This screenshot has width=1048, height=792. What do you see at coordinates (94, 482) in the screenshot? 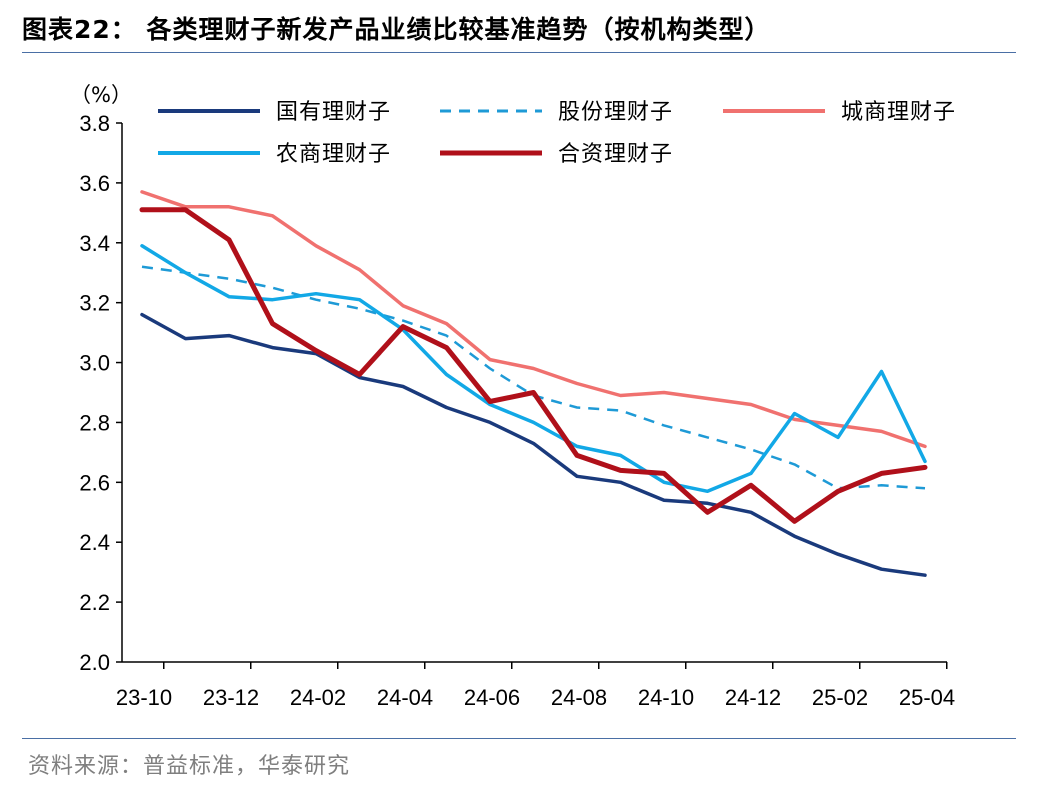
I see `y-tick-label: 2.6` at bounding box center [94, 482].